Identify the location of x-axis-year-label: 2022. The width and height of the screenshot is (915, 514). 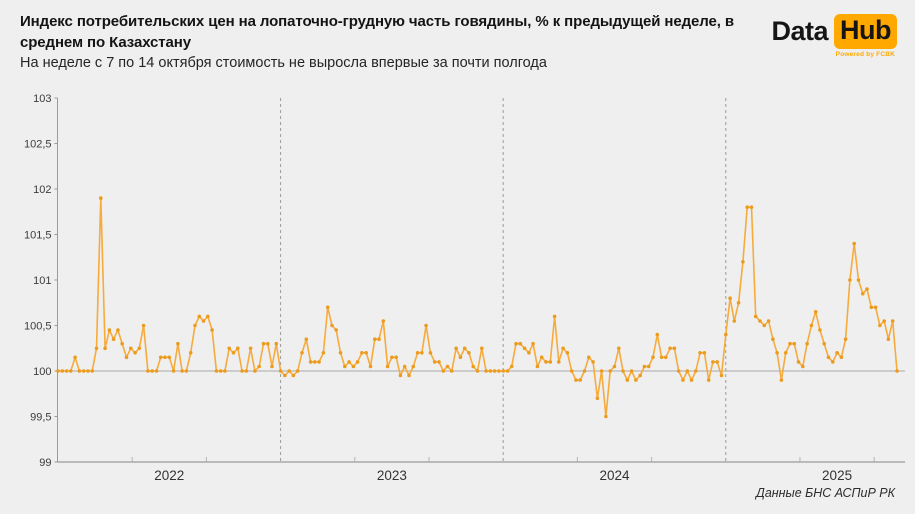
(169, 475).